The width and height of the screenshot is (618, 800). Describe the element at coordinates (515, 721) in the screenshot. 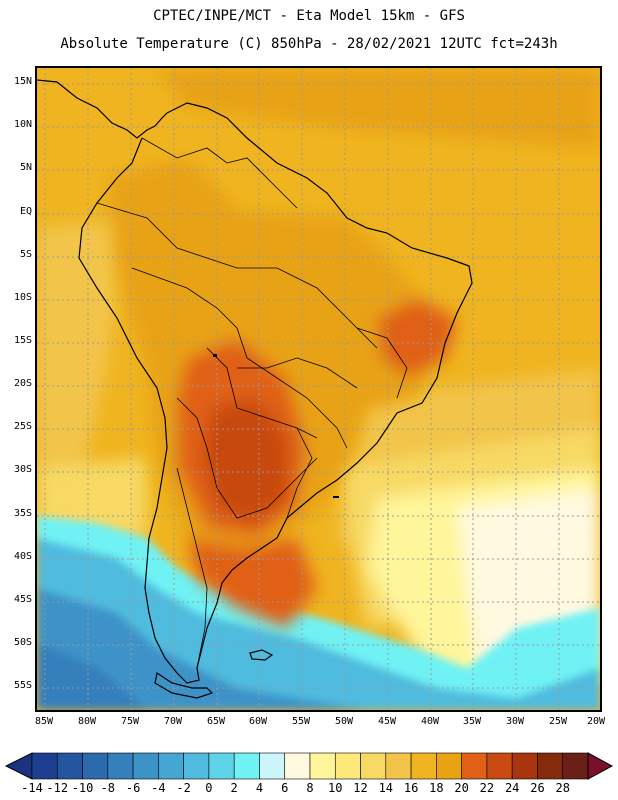

I see `lon-label-30W: 30W` at that location.